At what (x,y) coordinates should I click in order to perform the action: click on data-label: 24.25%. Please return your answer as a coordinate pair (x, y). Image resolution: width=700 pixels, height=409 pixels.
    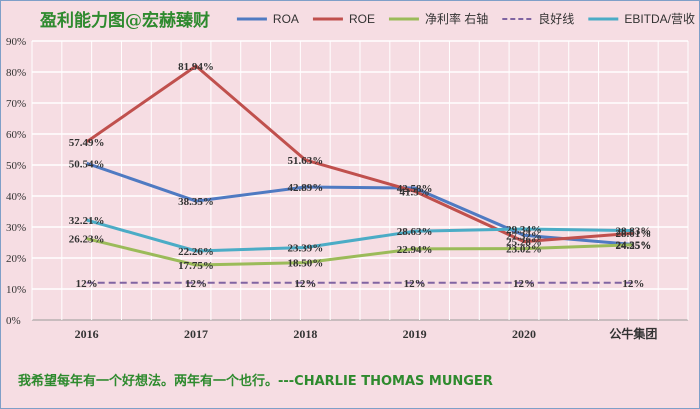
    Looking at the image, I should click on (633, 246).